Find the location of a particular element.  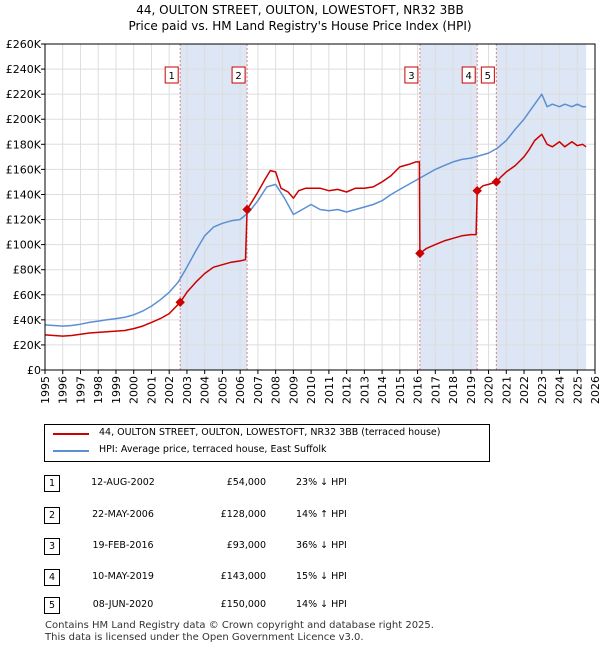

table-row: 4 10-MAY-2019 £143,000 15% ↓ HPI is located at coordinates (300, 579).